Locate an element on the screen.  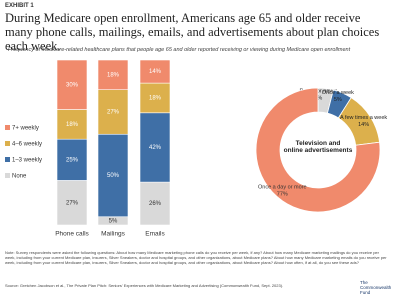
value-label: 50% is located at coordinates (113, 176).